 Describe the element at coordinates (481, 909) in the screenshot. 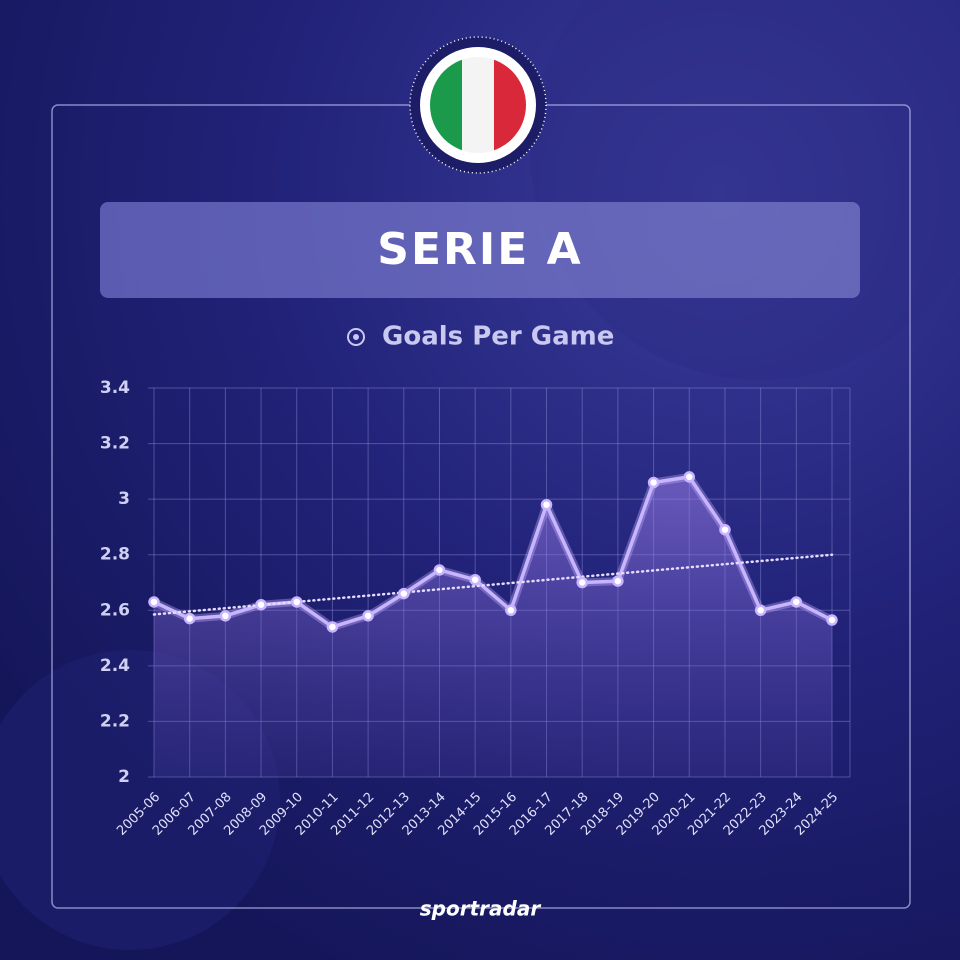

I see `brand: sportradar` at that location.